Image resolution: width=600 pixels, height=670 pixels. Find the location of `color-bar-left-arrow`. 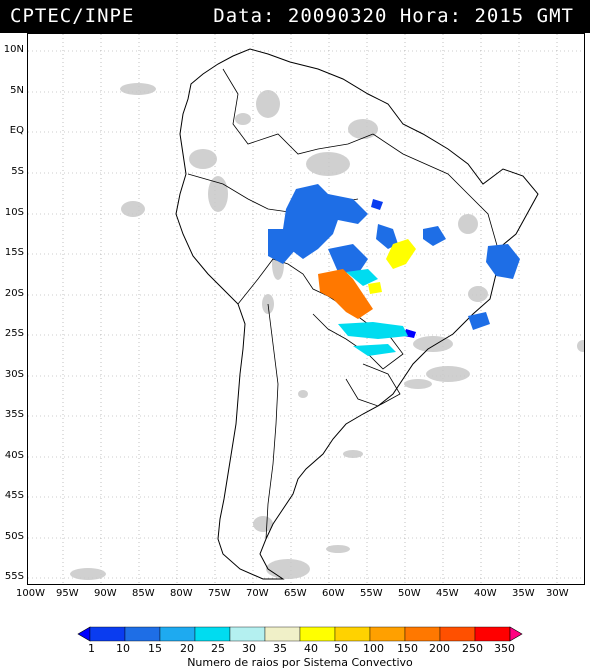

color-bar-left-arrow is located at coordinates (84, 634).